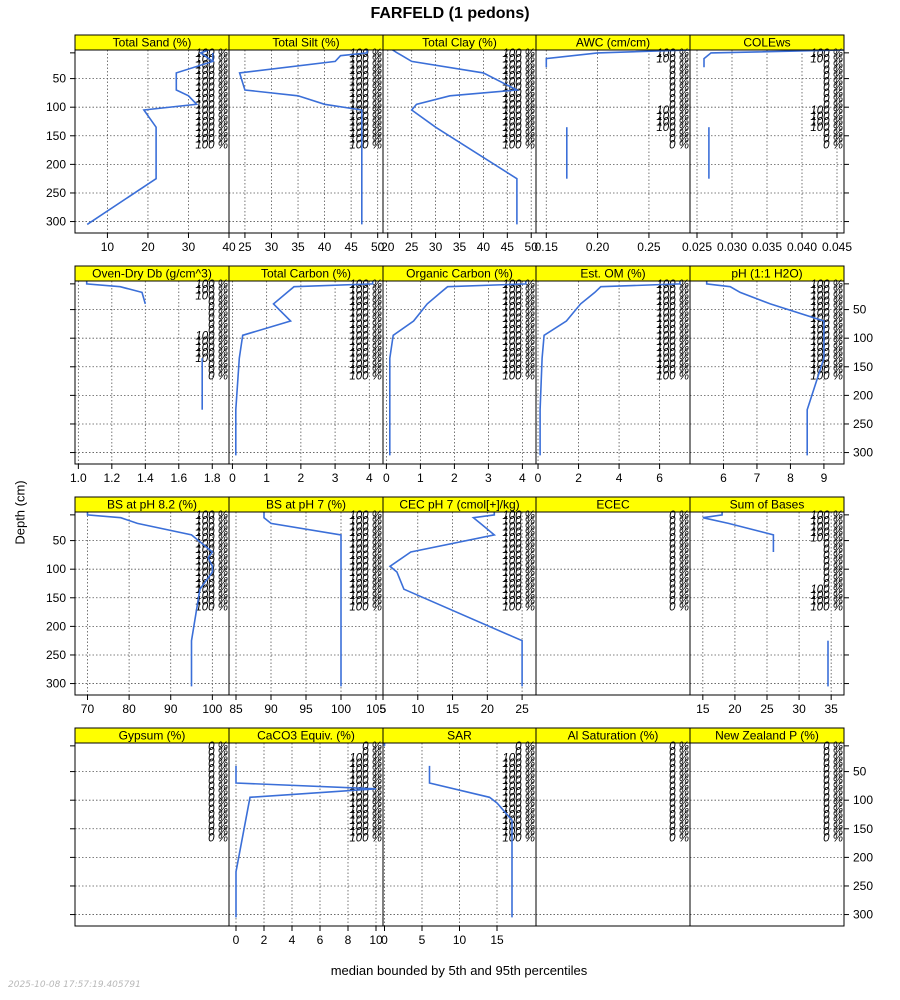 The image size is (900, 1000). I want to click on x-tick-label: 85, so click(236, 709).